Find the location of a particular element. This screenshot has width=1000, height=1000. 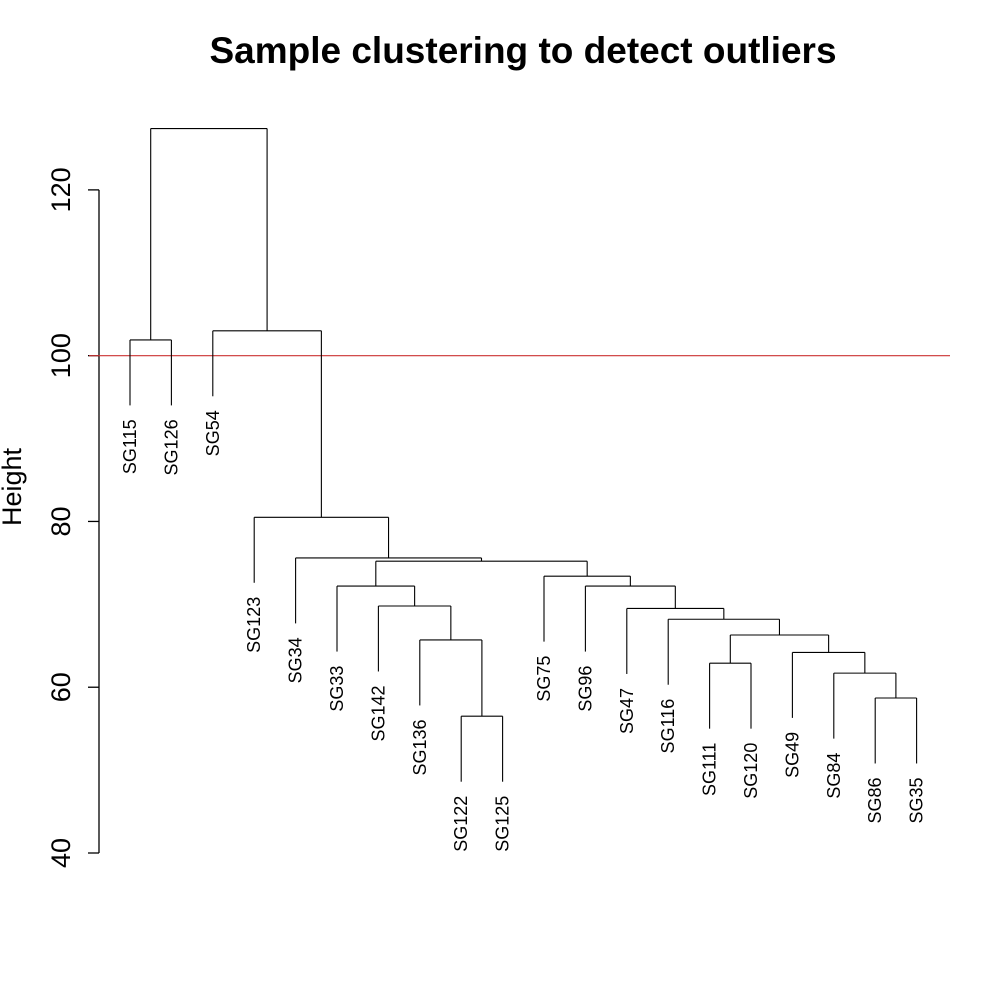

leaf-label: SG34 is located at coordinates (296, 660).